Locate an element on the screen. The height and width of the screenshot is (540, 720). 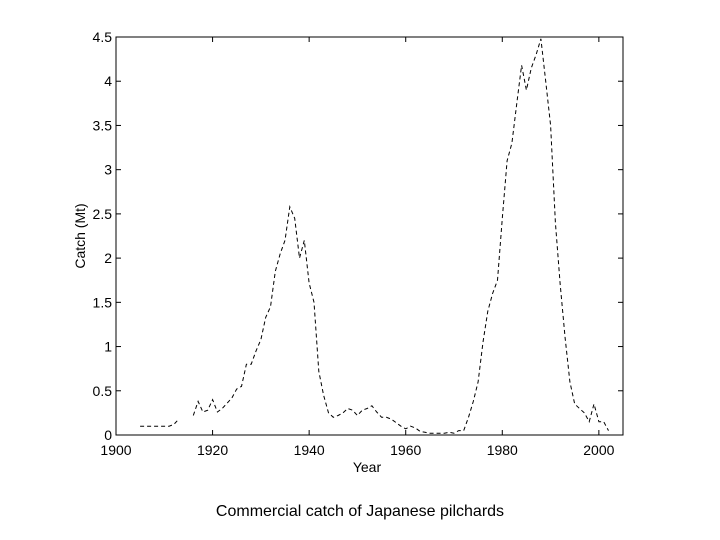
x-axis-label: Year is located at coordinates (367, 467).